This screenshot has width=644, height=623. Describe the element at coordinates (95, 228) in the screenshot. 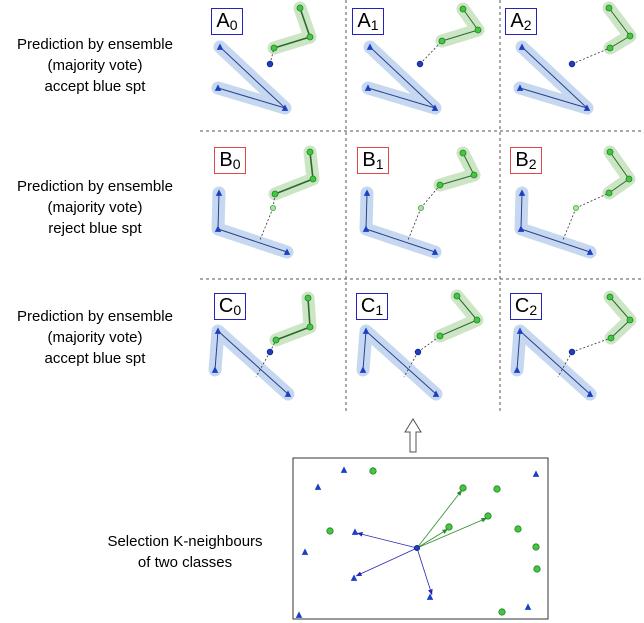

I see `row-caption-b-line3: reject blue spt` at that location.